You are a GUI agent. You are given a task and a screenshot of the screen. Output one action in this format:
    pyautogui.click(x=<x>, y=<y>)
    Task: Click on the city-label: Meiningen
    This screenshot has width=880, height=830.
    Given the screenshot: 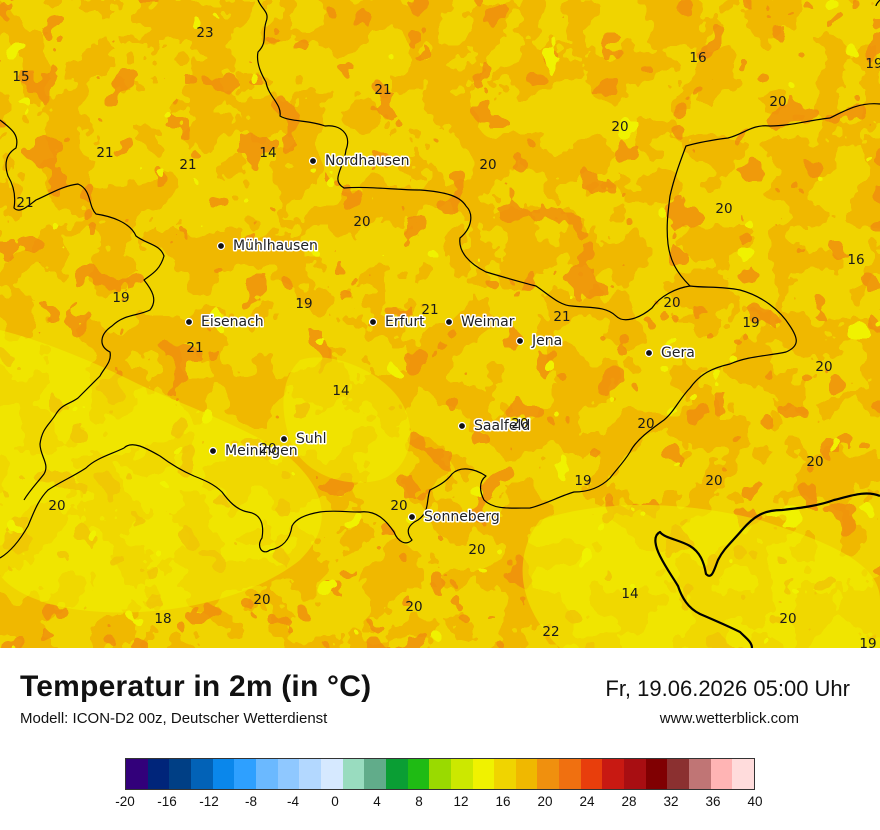 What is the action you would take?
    pyautogui.click(x=261, y=451)
    